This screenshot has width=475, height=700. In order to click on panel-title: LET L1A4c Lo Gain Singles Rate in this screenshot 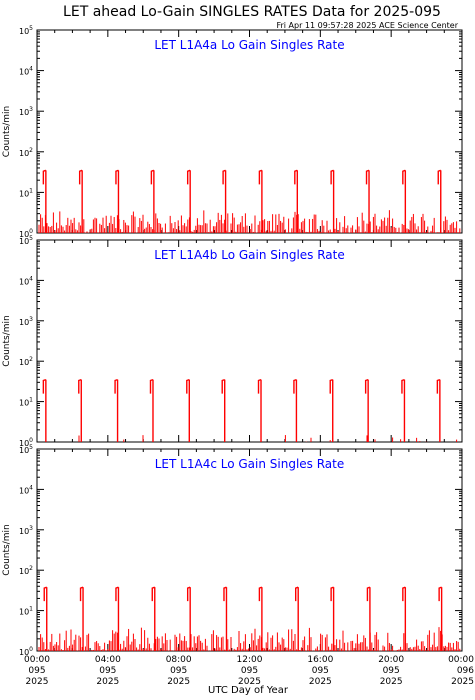, I will do `click(250, 464)`.